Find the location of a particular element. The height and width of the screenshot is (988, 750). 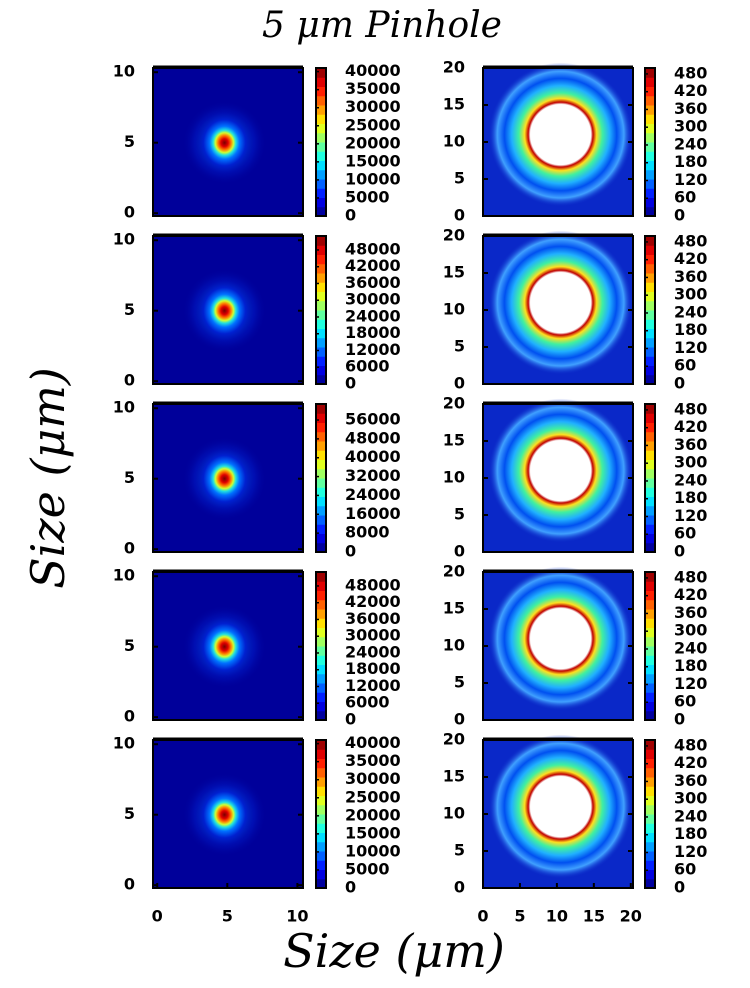

colorbar-tick-label: 15000 is located at coordinates (373, 832).